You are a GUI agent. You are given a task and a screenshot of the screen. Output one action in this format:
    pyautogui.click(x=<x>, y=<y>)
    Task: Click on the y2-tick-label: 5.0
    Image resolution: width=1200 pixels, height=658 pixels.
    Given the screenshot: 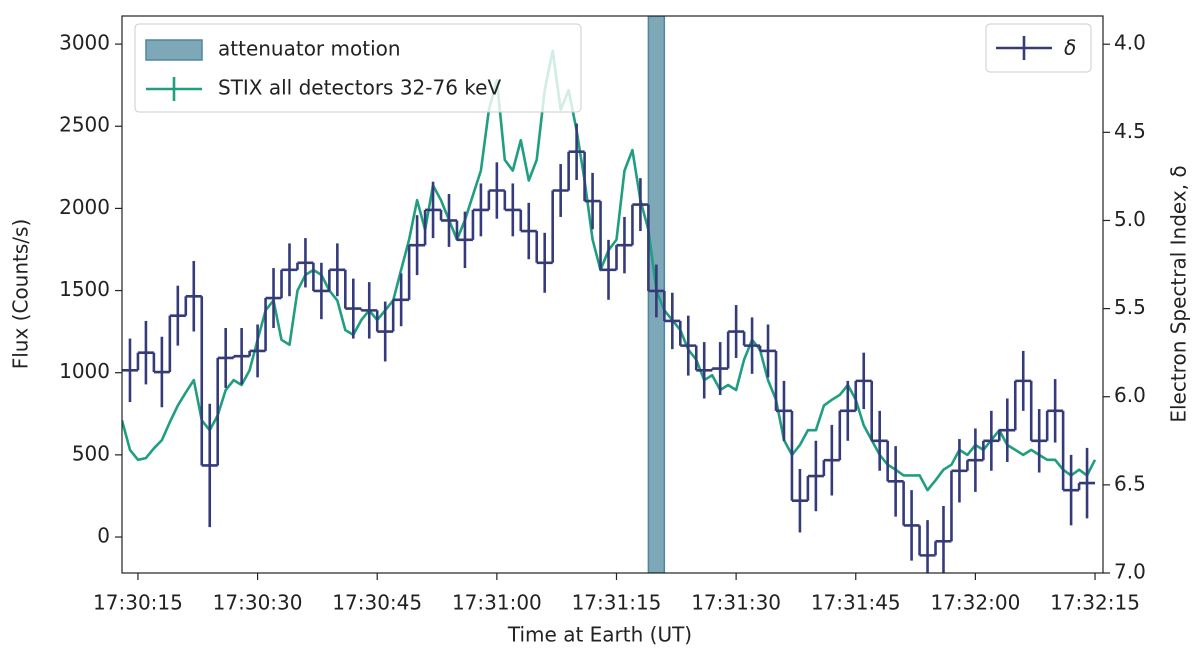 What is the action you would take?
    pyautogui.click(x=1130, y=219)
    